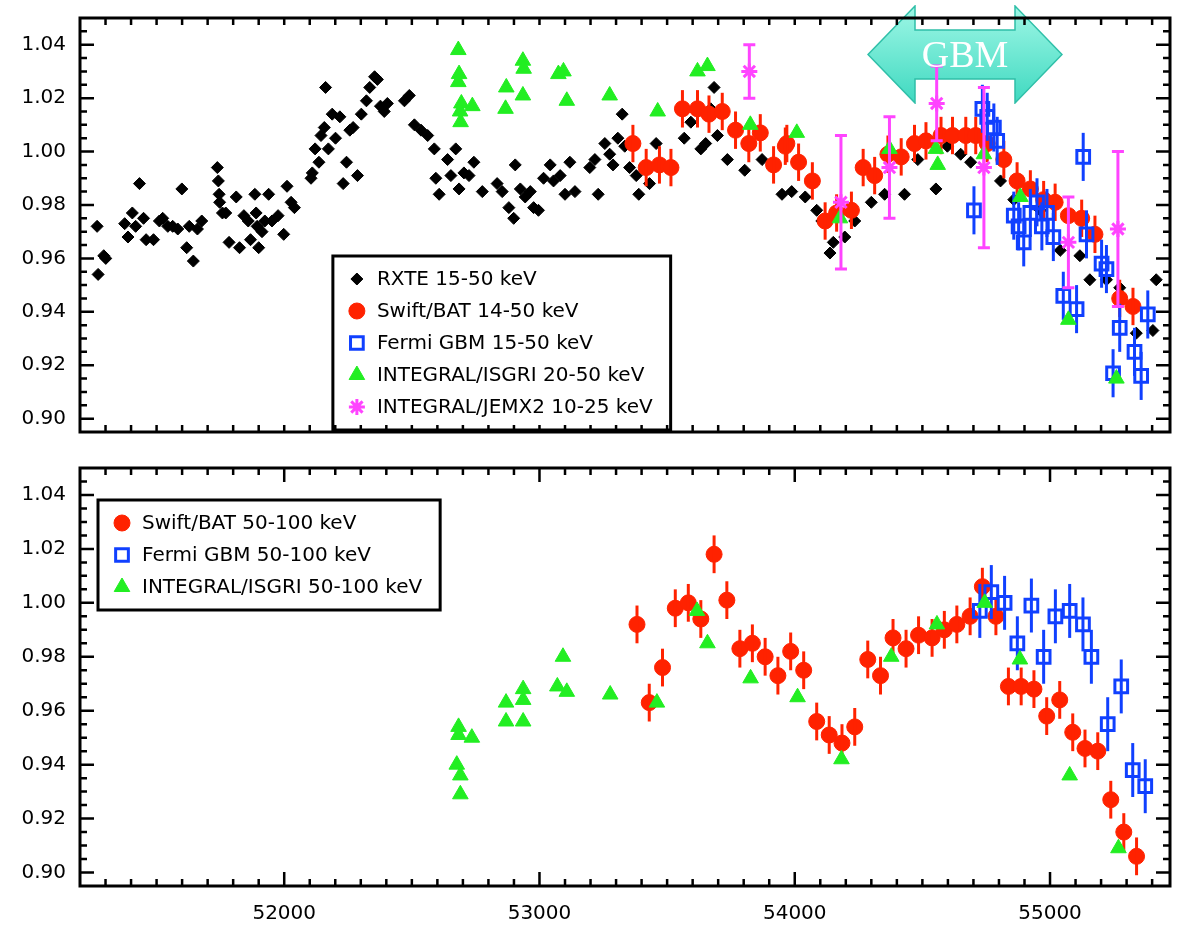  I want to click on legend-label: Swift/BAT 14-50 keV, so click(477, 310).